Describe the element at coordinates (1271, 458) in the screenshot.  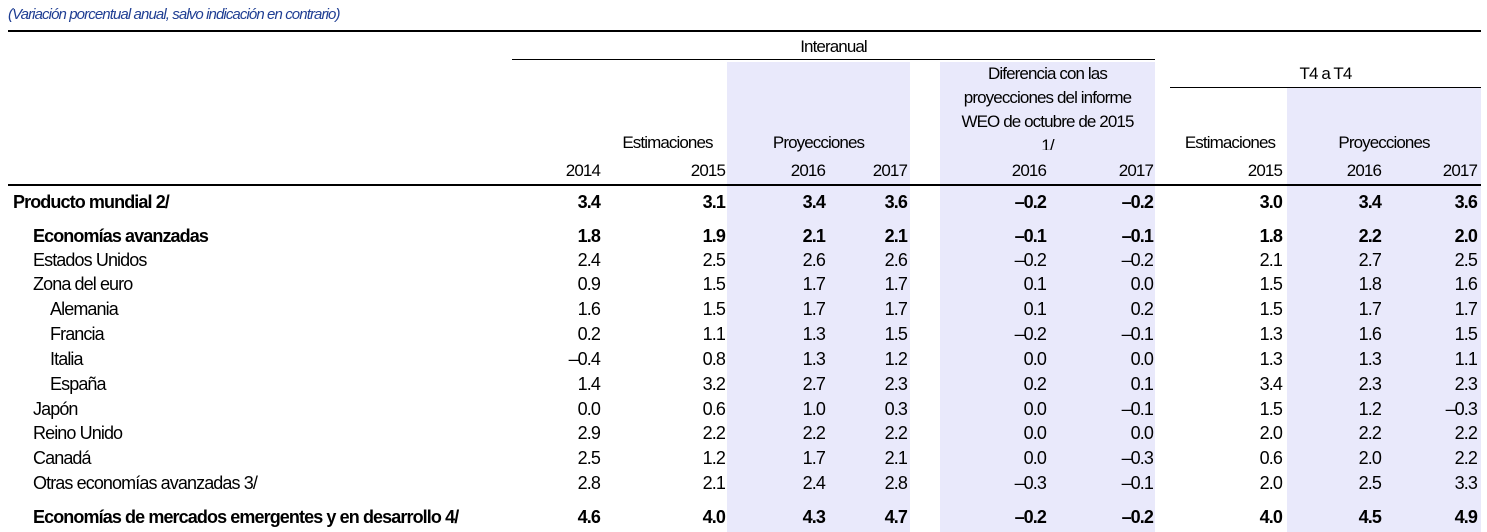
I see `table-cell: 0.6` at that location.